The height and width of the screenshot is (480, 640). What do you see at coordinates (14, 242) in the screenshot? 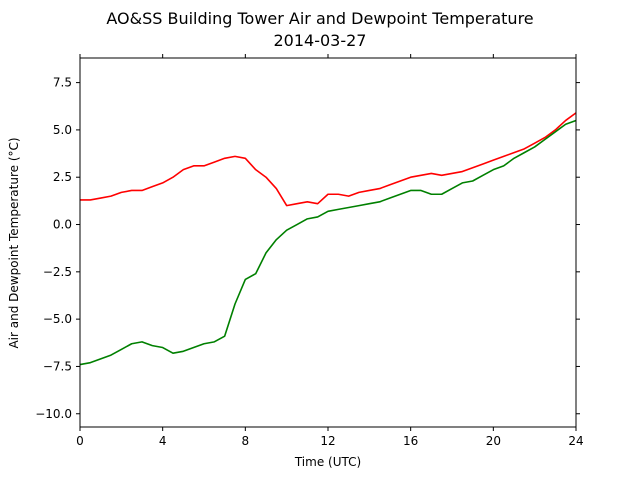
I see `y-axis-label: Air and Dewpoint Temperature (°C)` at bounding box center [14, 242].